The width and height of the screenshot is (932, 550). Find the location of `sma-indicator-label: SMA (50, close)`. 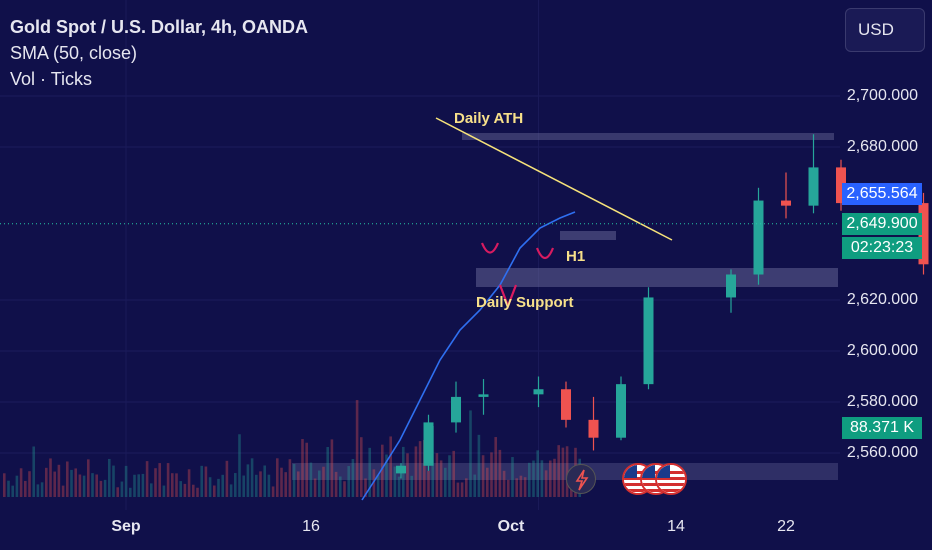

sma-indicator-label: SMA (50, close) is located at coordinates (74, 53).